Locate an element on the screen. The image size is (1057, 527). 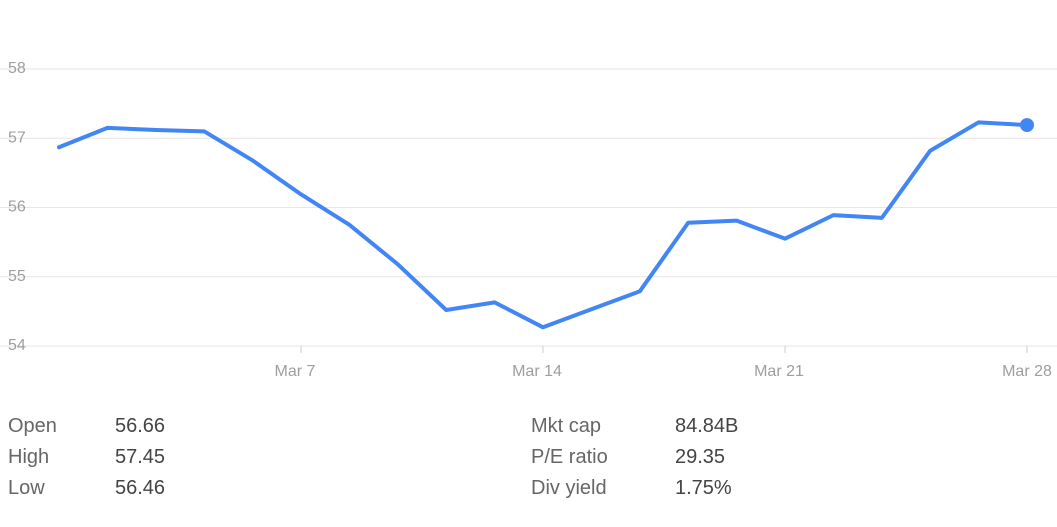
last-point is located at coordinates (1027, 125).